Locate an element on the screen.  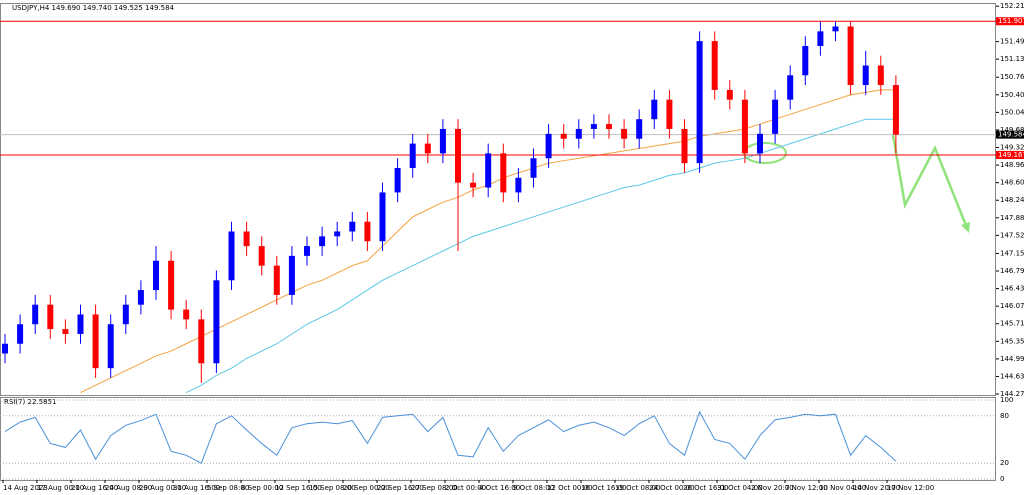
x-tick-label: 2 Nov 20:00 is located at coordinates (772, 488).